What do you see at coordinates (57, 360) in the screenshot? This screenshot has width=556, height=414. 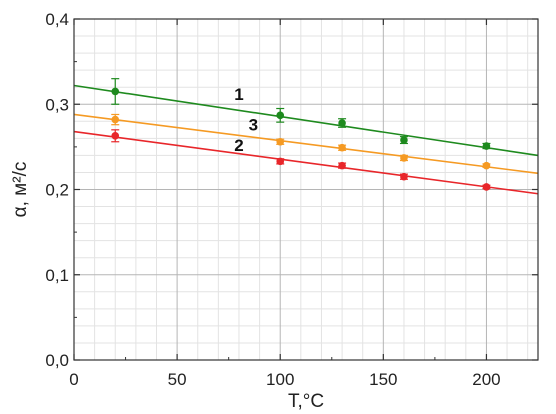 I see `y-tick-label: 0,0` at bounding box center [57, 360].